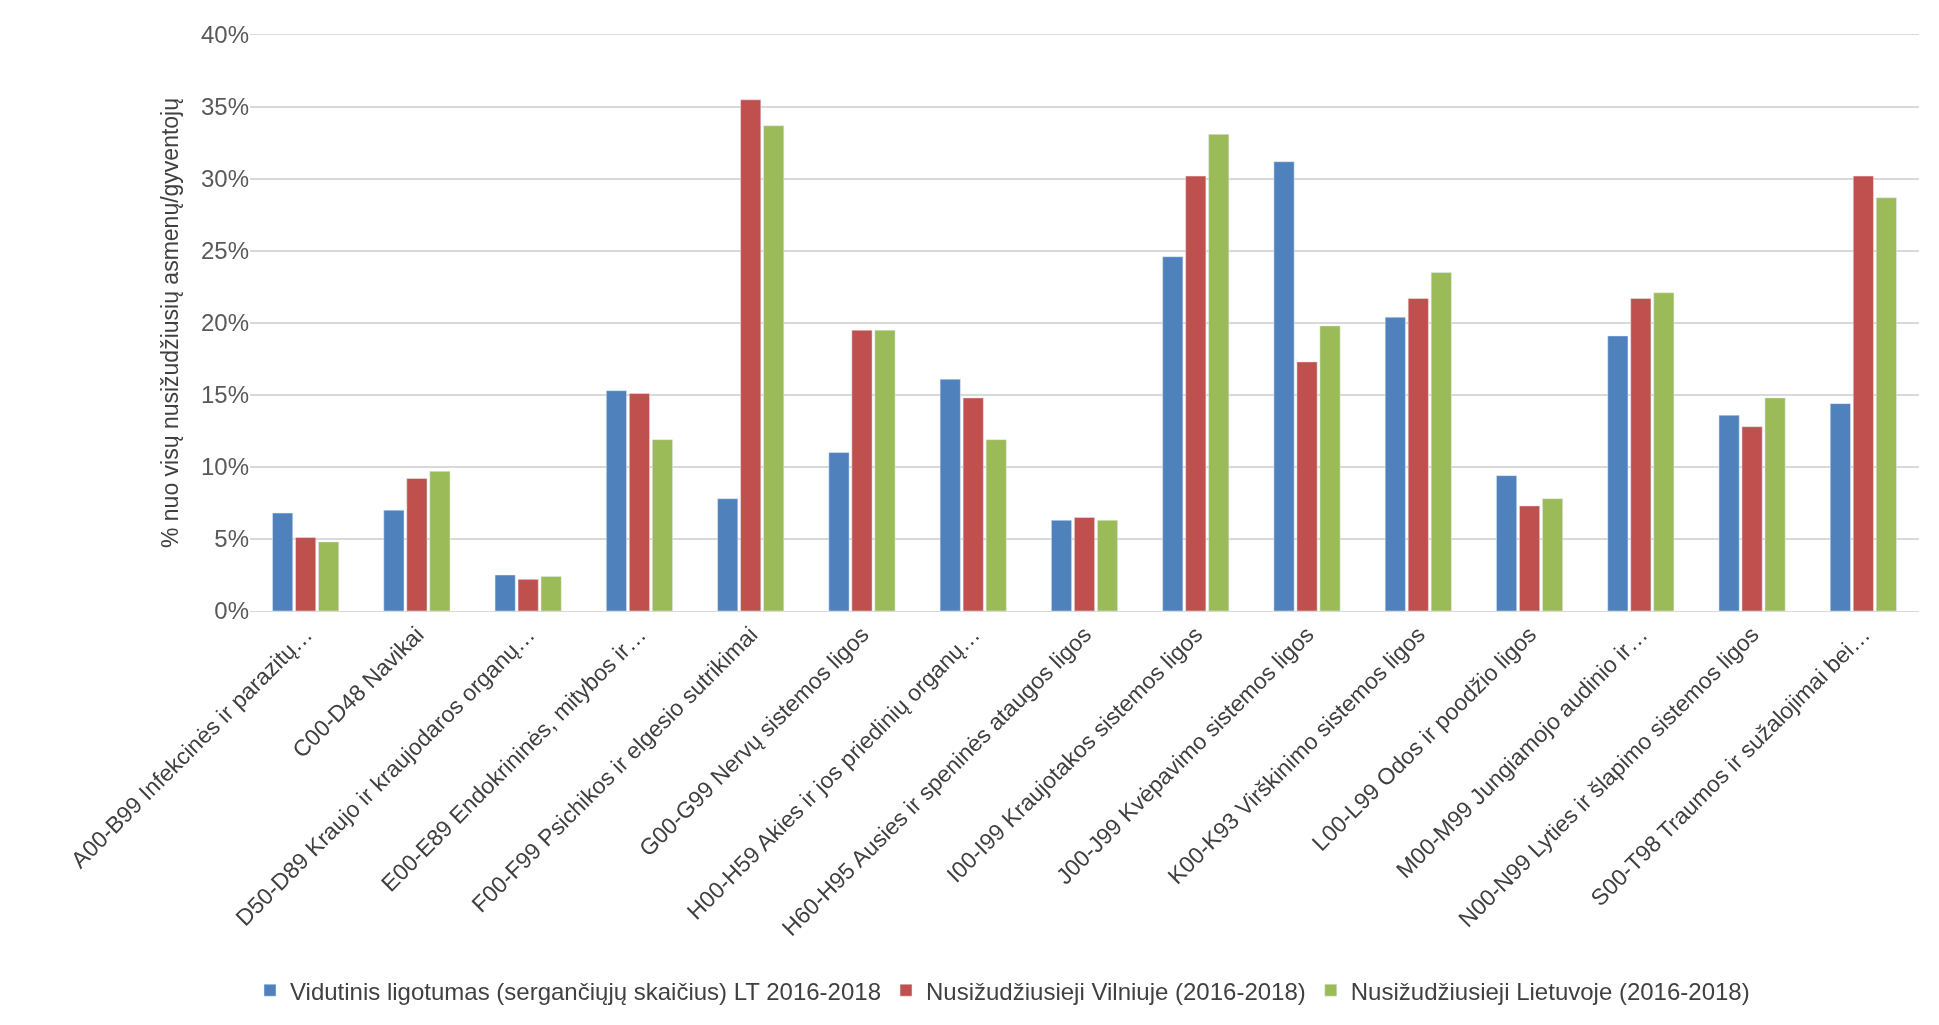  I want to click on y-tick-label: 25%, so click(224, 251).